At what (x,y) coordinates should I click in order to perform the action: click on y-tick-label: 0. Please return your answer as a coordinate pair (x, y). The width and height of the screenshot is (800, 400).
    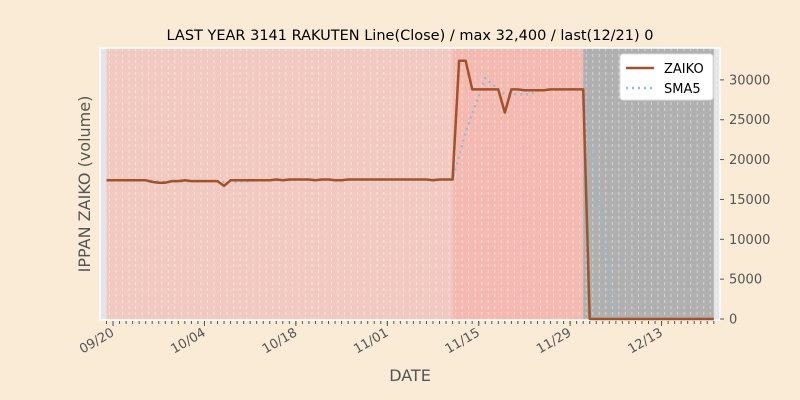
    Looking at the image, I should click on (733, 320).